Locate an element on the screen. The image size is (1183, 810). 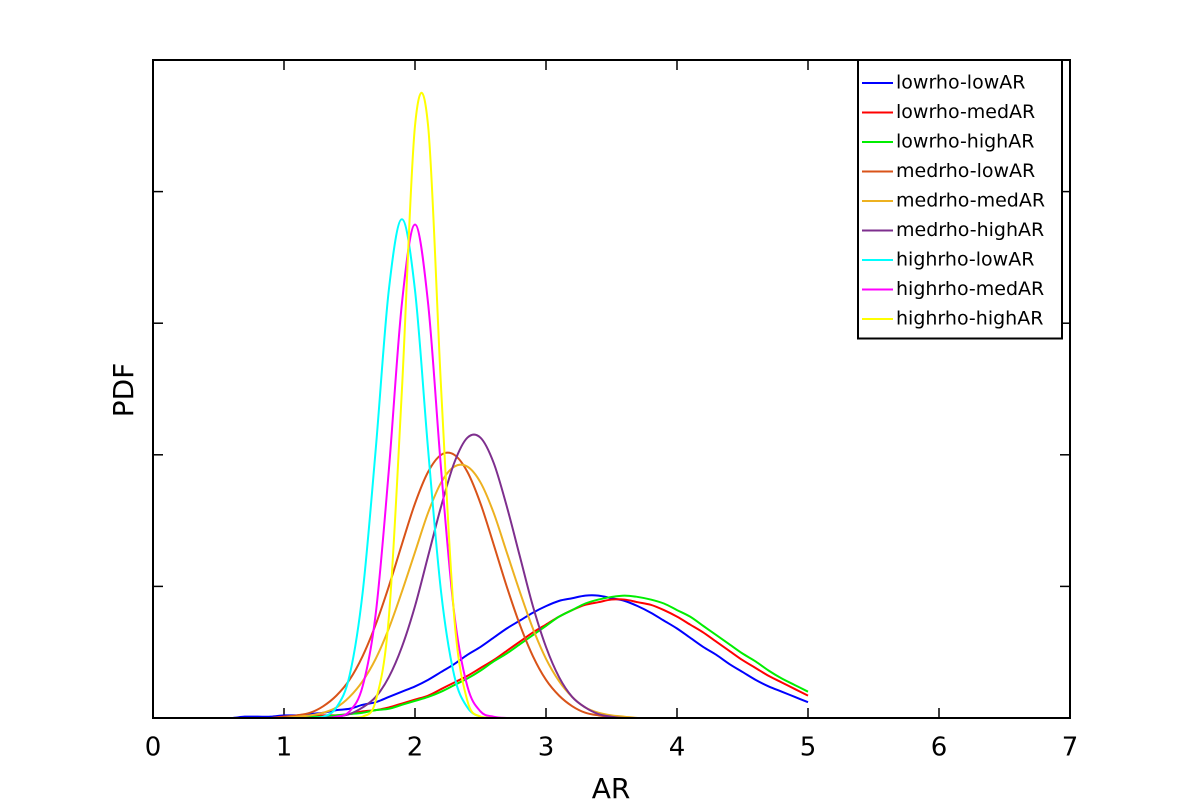
x-tick-label: 2 is located at coordinates (415, 748).